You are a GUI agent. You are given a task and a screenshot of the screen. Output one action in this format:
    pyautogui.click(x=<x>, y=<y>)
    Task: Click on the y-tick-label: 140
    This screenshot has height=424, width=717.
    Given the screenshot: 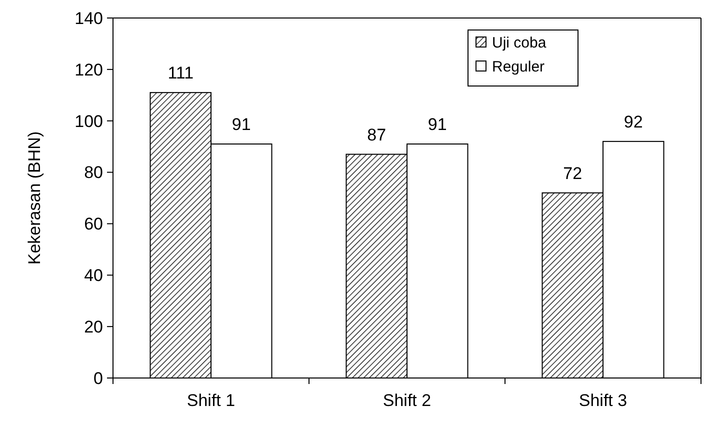 What is the action you would take?
    pyautogui.click(x=88, y=18)
    